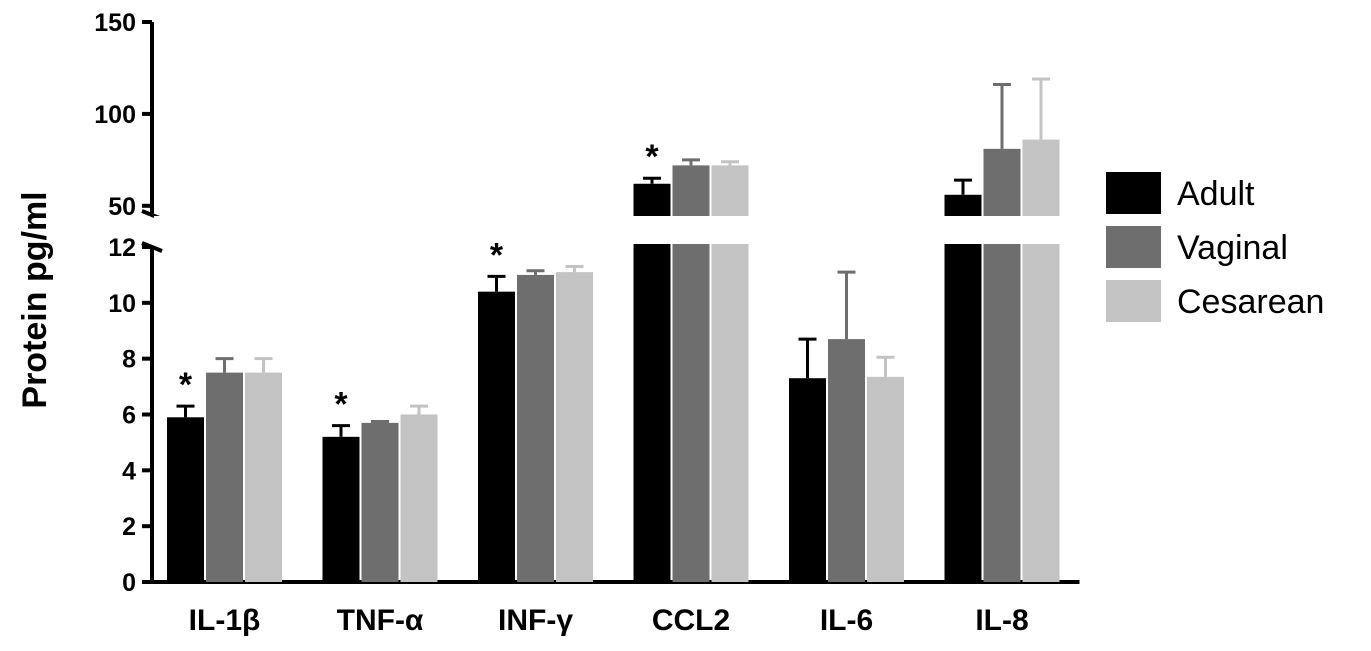 The height and width of the screenshot is (651, 1371). Describe the element at coordinates (129, 583) in the screenshot. I see `y-tick-label: 0` at that location.